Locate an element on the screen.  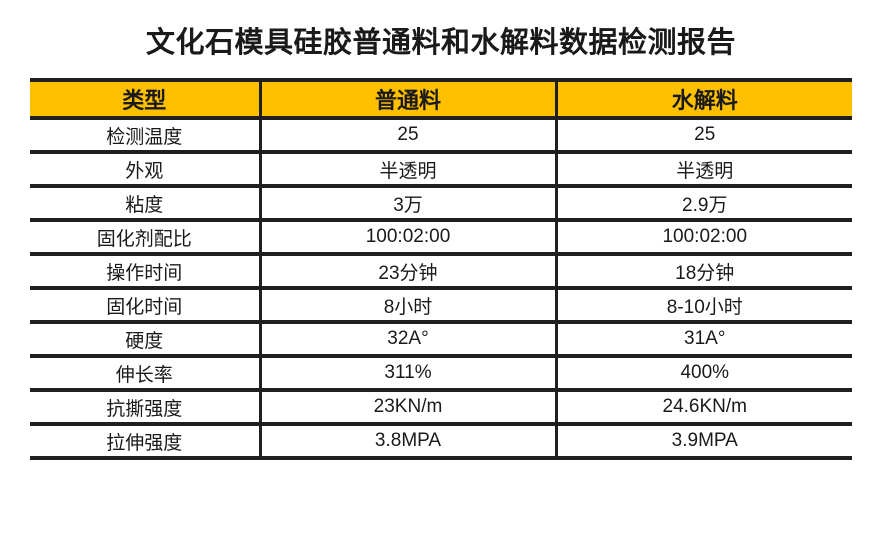
cell-ordinary-value: 311% is located at coordinates (409, 374).